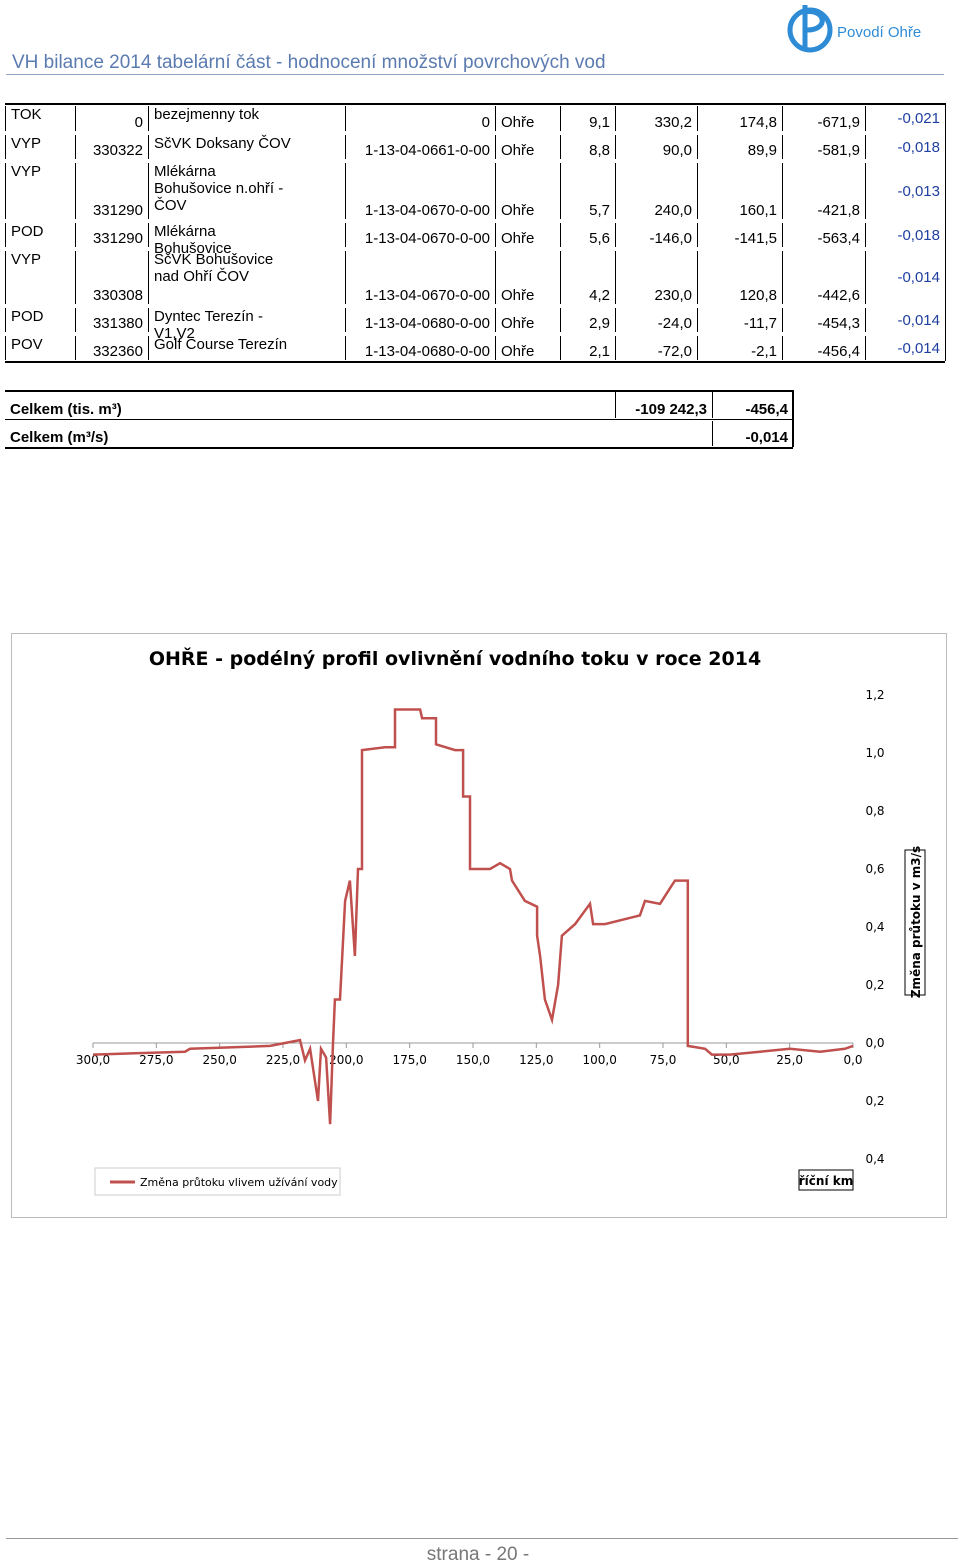  What do you see at coordinates (219, 1060) in the screenshot?
I see `x-tick-label: 250,0` at bounding box center [219, 1060].